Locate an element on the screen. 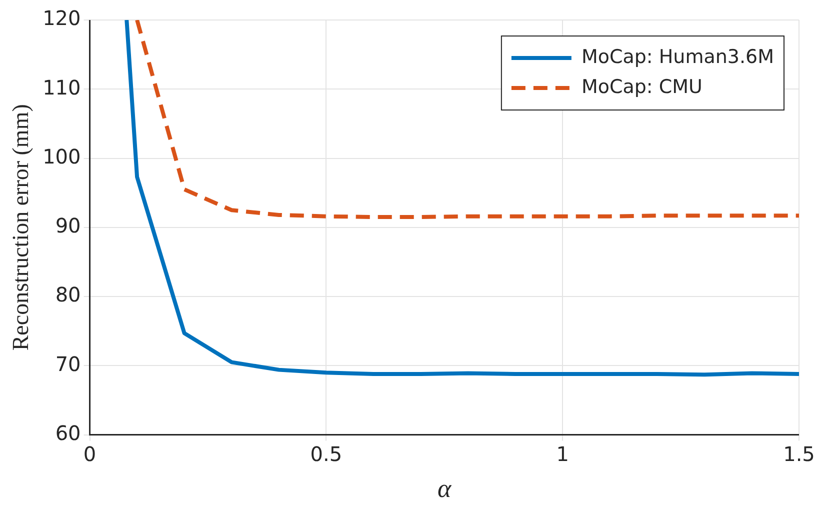 The height and width of the screenshot is (510, 819). y-tick-label: 100 is located at coordinates (61, 156).